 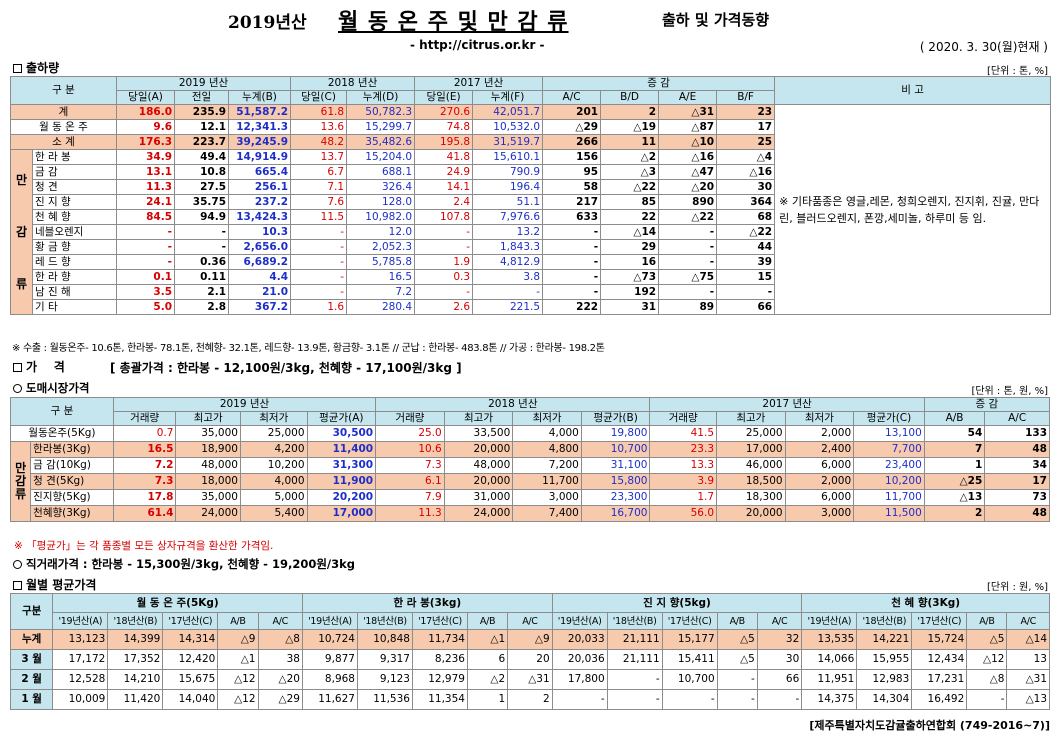 What do you see at coordinates (746, 187) in the screenshot?
I see `table-cell: 30` at bounding box center [746, 187].